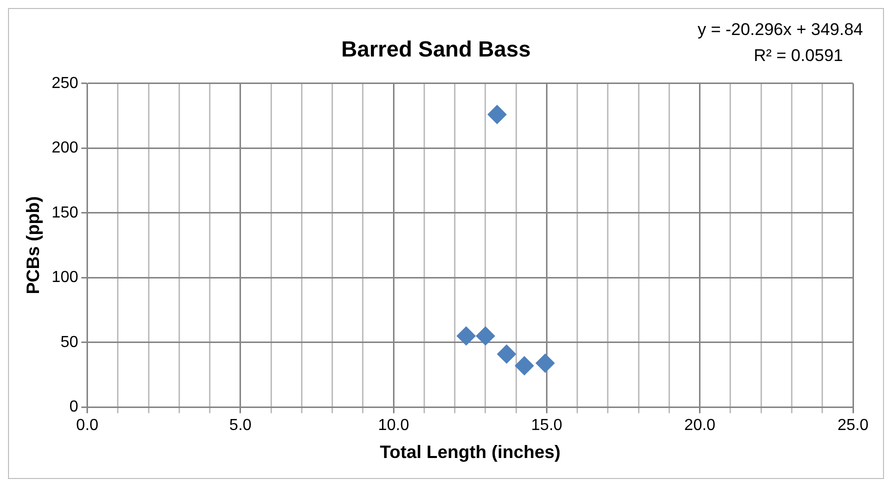  Describe the element at coordinates (470, 452) in the screenshot. I see `x-axis-title: Total Length (inches)` at that location.